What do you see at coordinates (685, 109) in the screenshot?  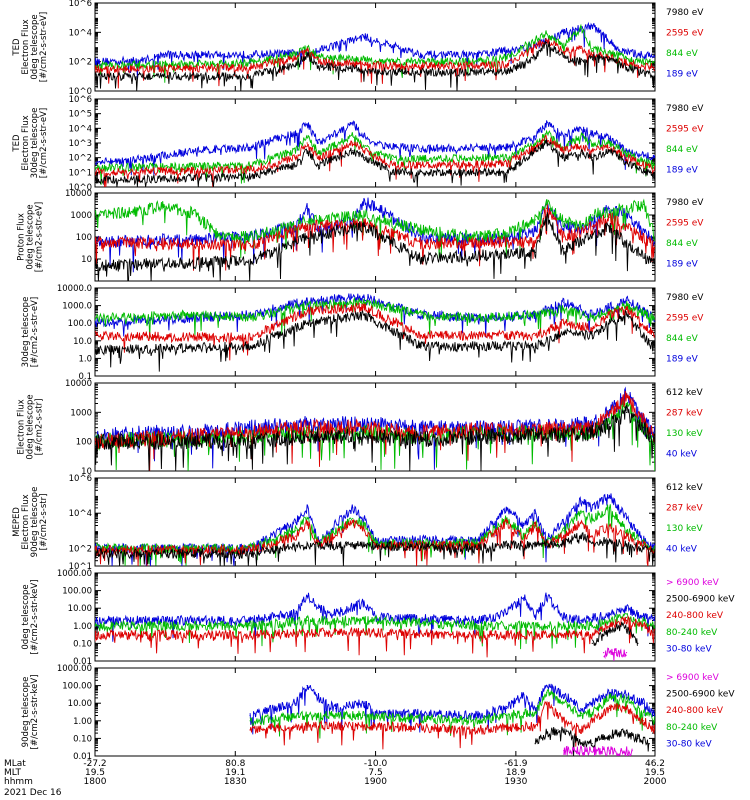 I see `legend-entry: 7980 eV` at bounding box center [685, 109].